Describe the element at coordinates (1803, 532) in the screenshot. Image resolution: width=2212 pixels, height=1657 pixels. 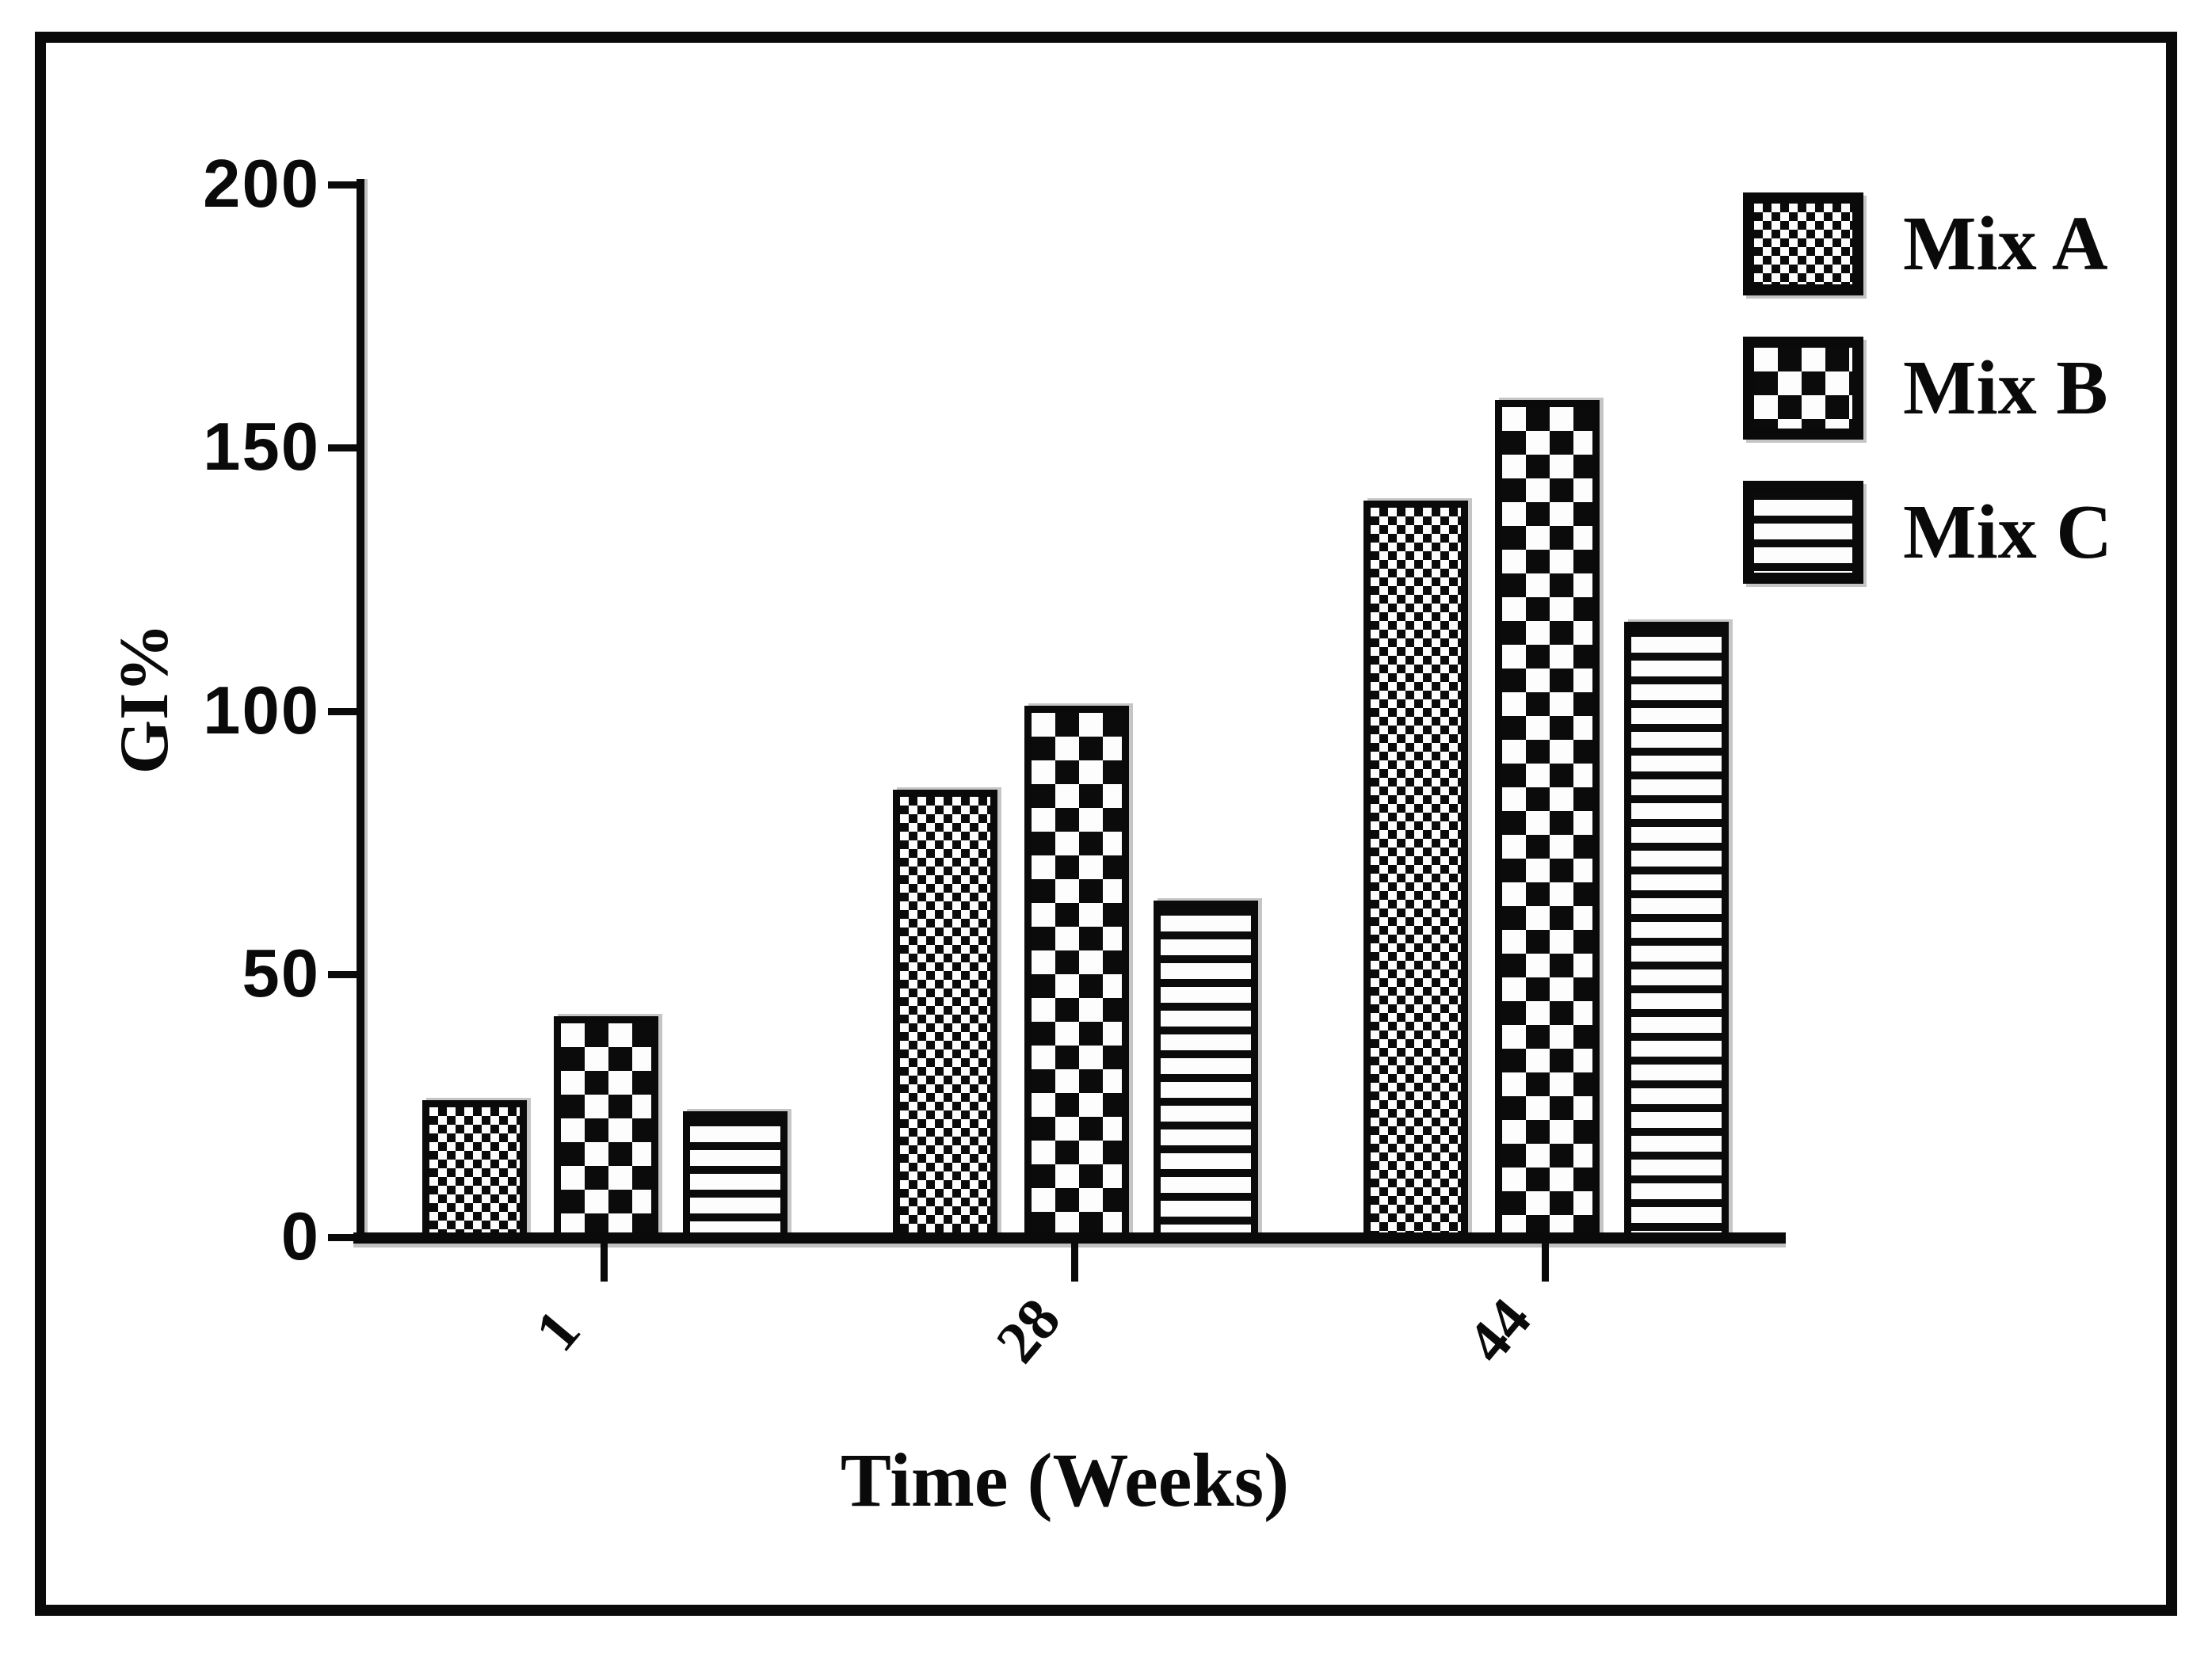
I see `legend-swatch-mix-c` at that location.